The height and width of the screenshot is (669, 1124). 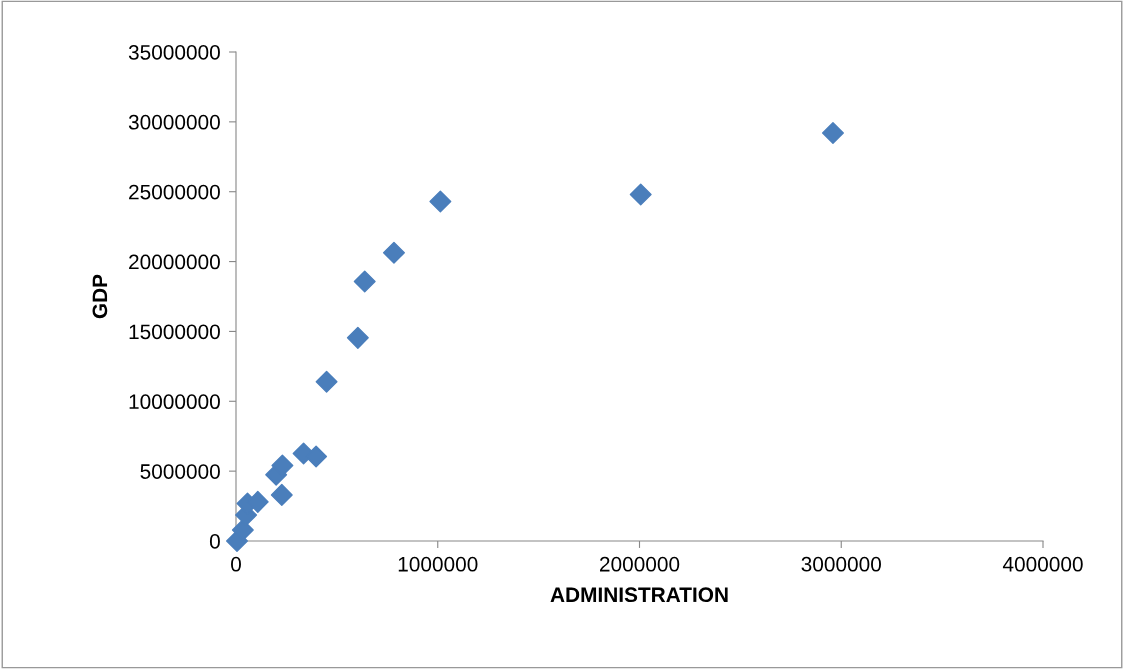 What do you see at coordinates (236, 564) in the screenshot?
I see `x-tick-label: 0` at bounding box center [236, 564].